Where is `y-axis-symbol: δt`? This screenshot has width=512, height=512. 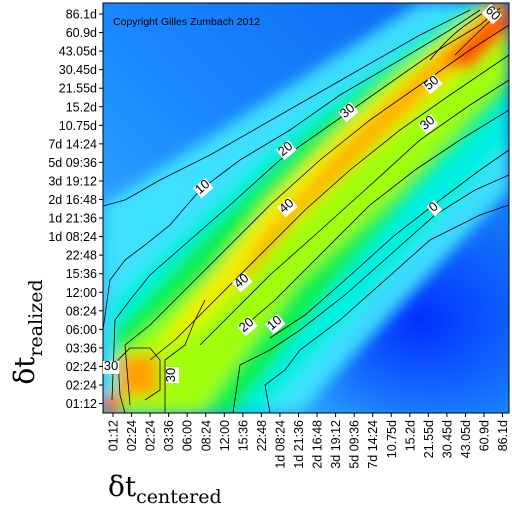 y-axis-symbol: δt is located at coordinates (24, 370).